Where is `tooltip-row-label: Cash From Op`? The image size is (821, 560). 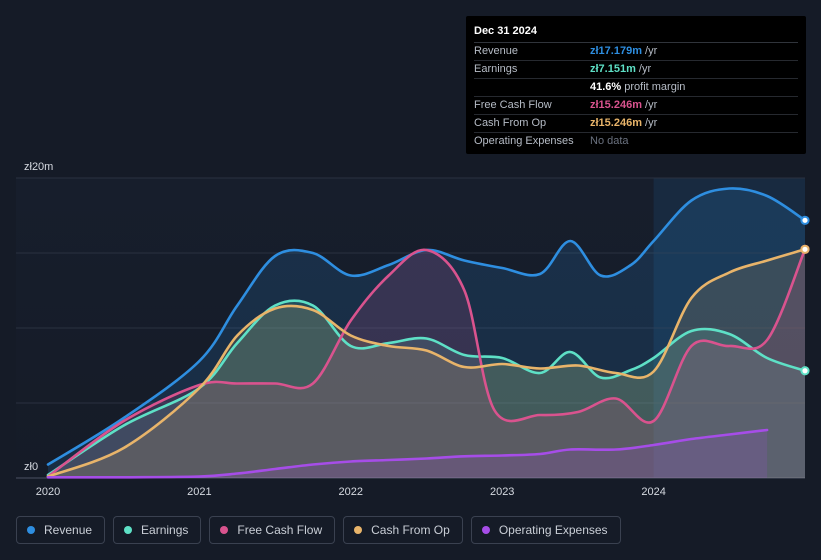
tooltip-row-label: Cash From Op is located at coordinates (510, 123).